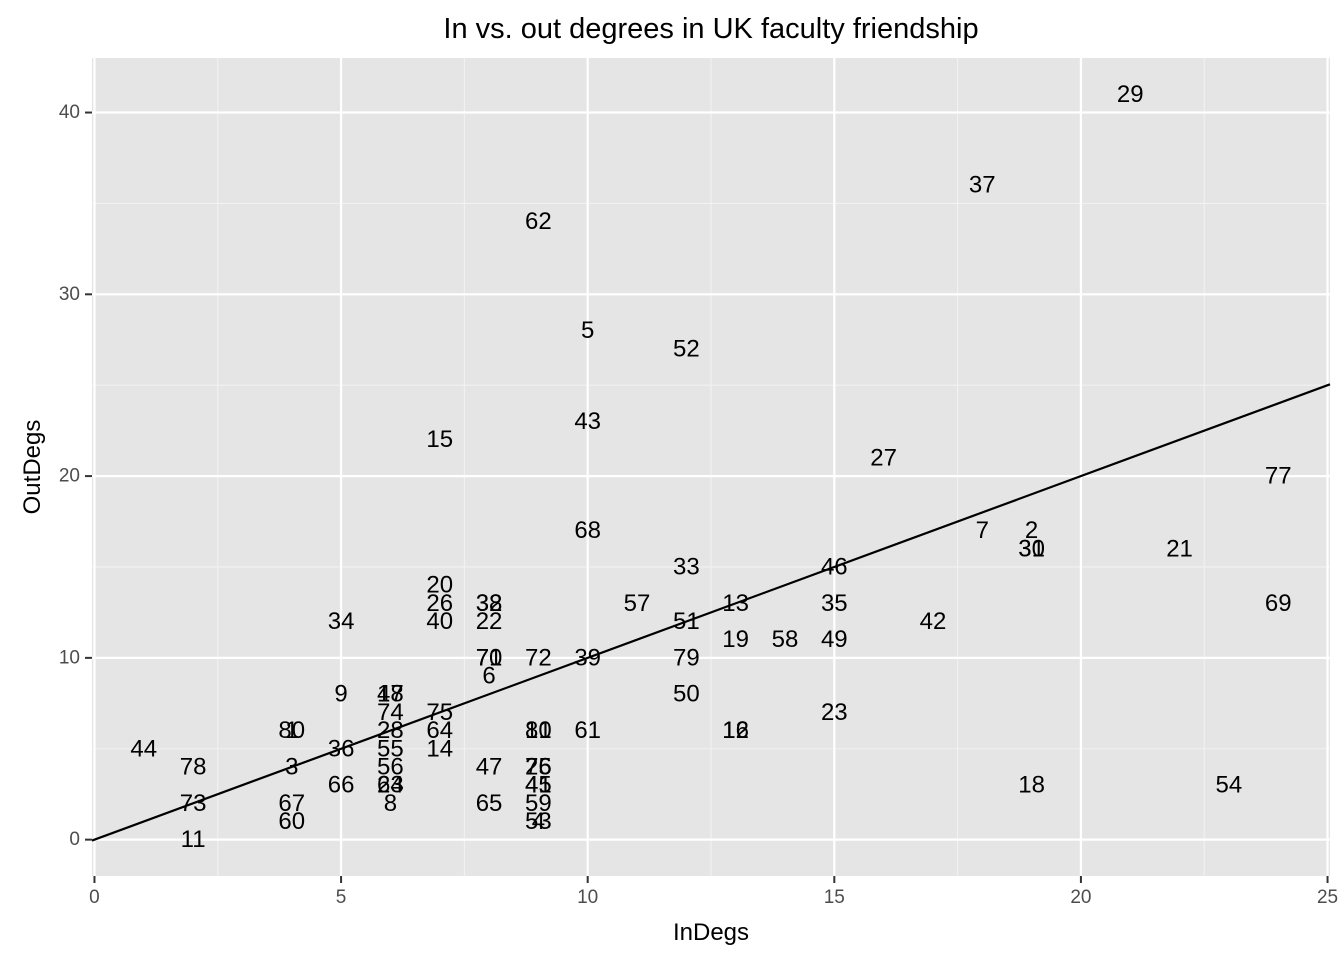 This screenshot has width=1344, height=960. What do you see at coordinates (933, 621) in the screenshot?
I see `point-label: 42` at bounding box center [933, 621].